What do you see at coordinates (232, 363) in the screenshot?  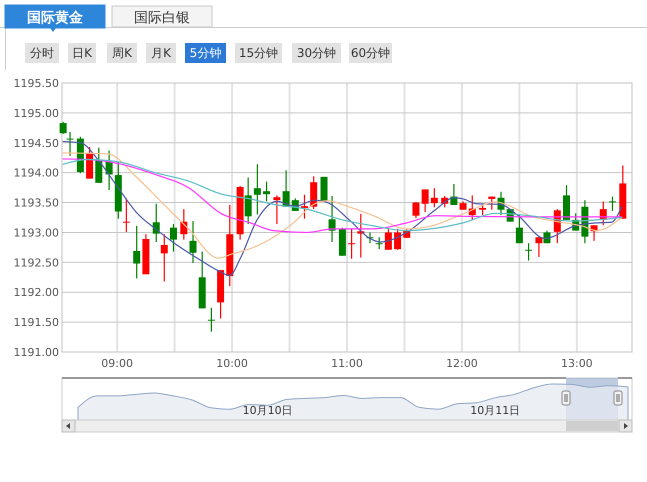 I see `x-tick-label: 10:00` at bounding box center [232, 363].